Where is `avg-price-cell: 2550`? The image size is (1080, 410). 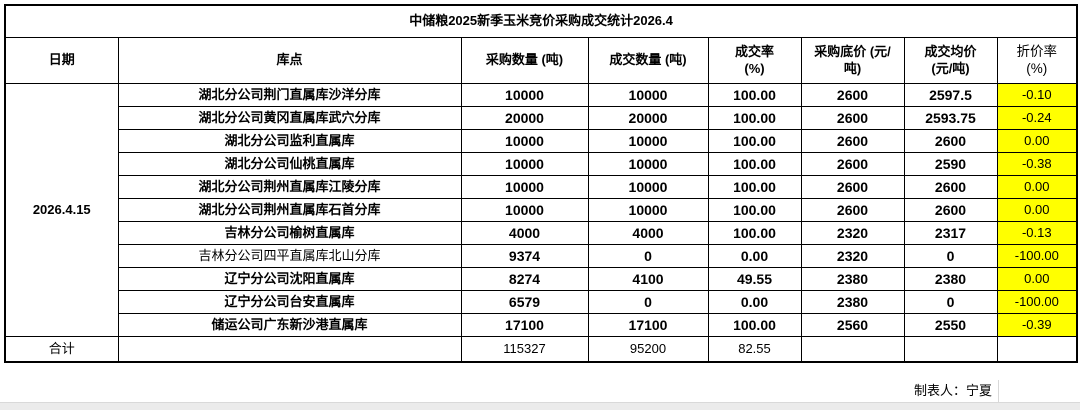
avg-price-cell: 2550 is located at coordinates (950, 325).